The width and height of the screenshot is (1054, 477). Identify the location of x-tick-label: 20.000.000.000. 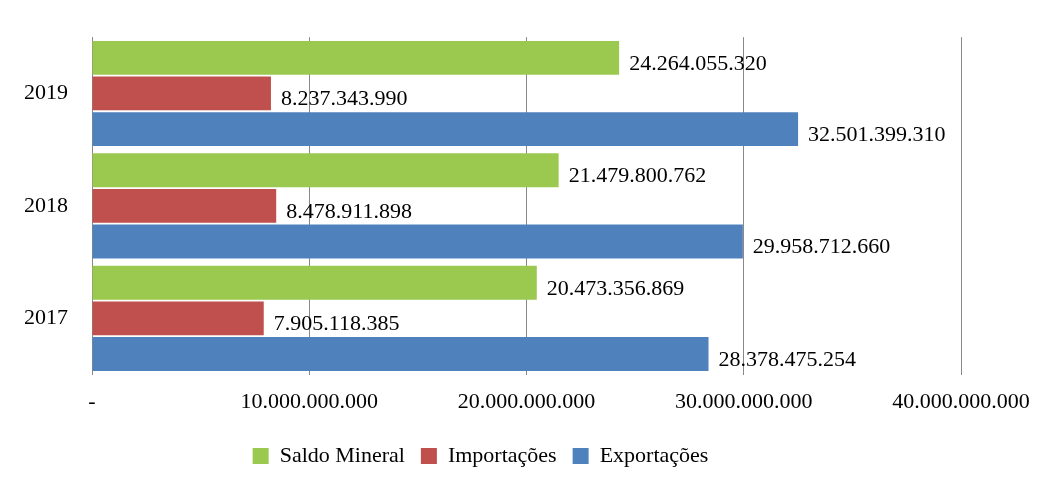
(526, 400).